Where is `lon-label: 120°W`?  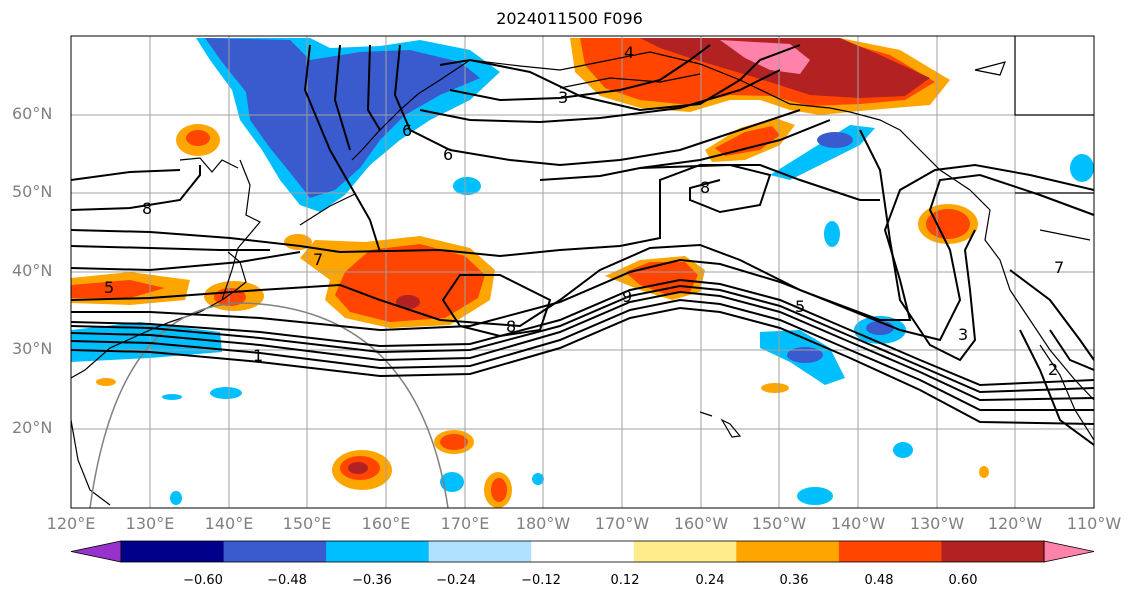 lon-label: 120°W is located at coordinates (1015, 523).